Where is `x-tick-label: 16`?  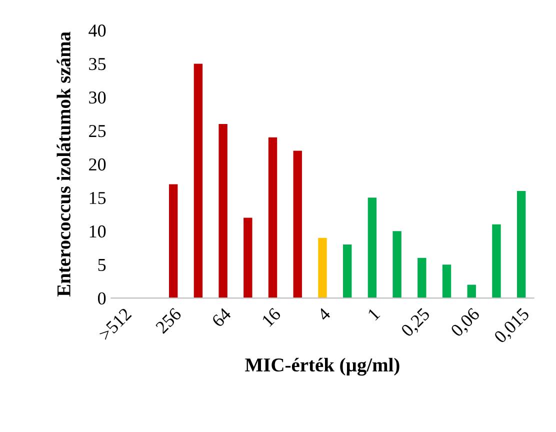
x-tick-label: 16 is located at coordinates (272, 317).